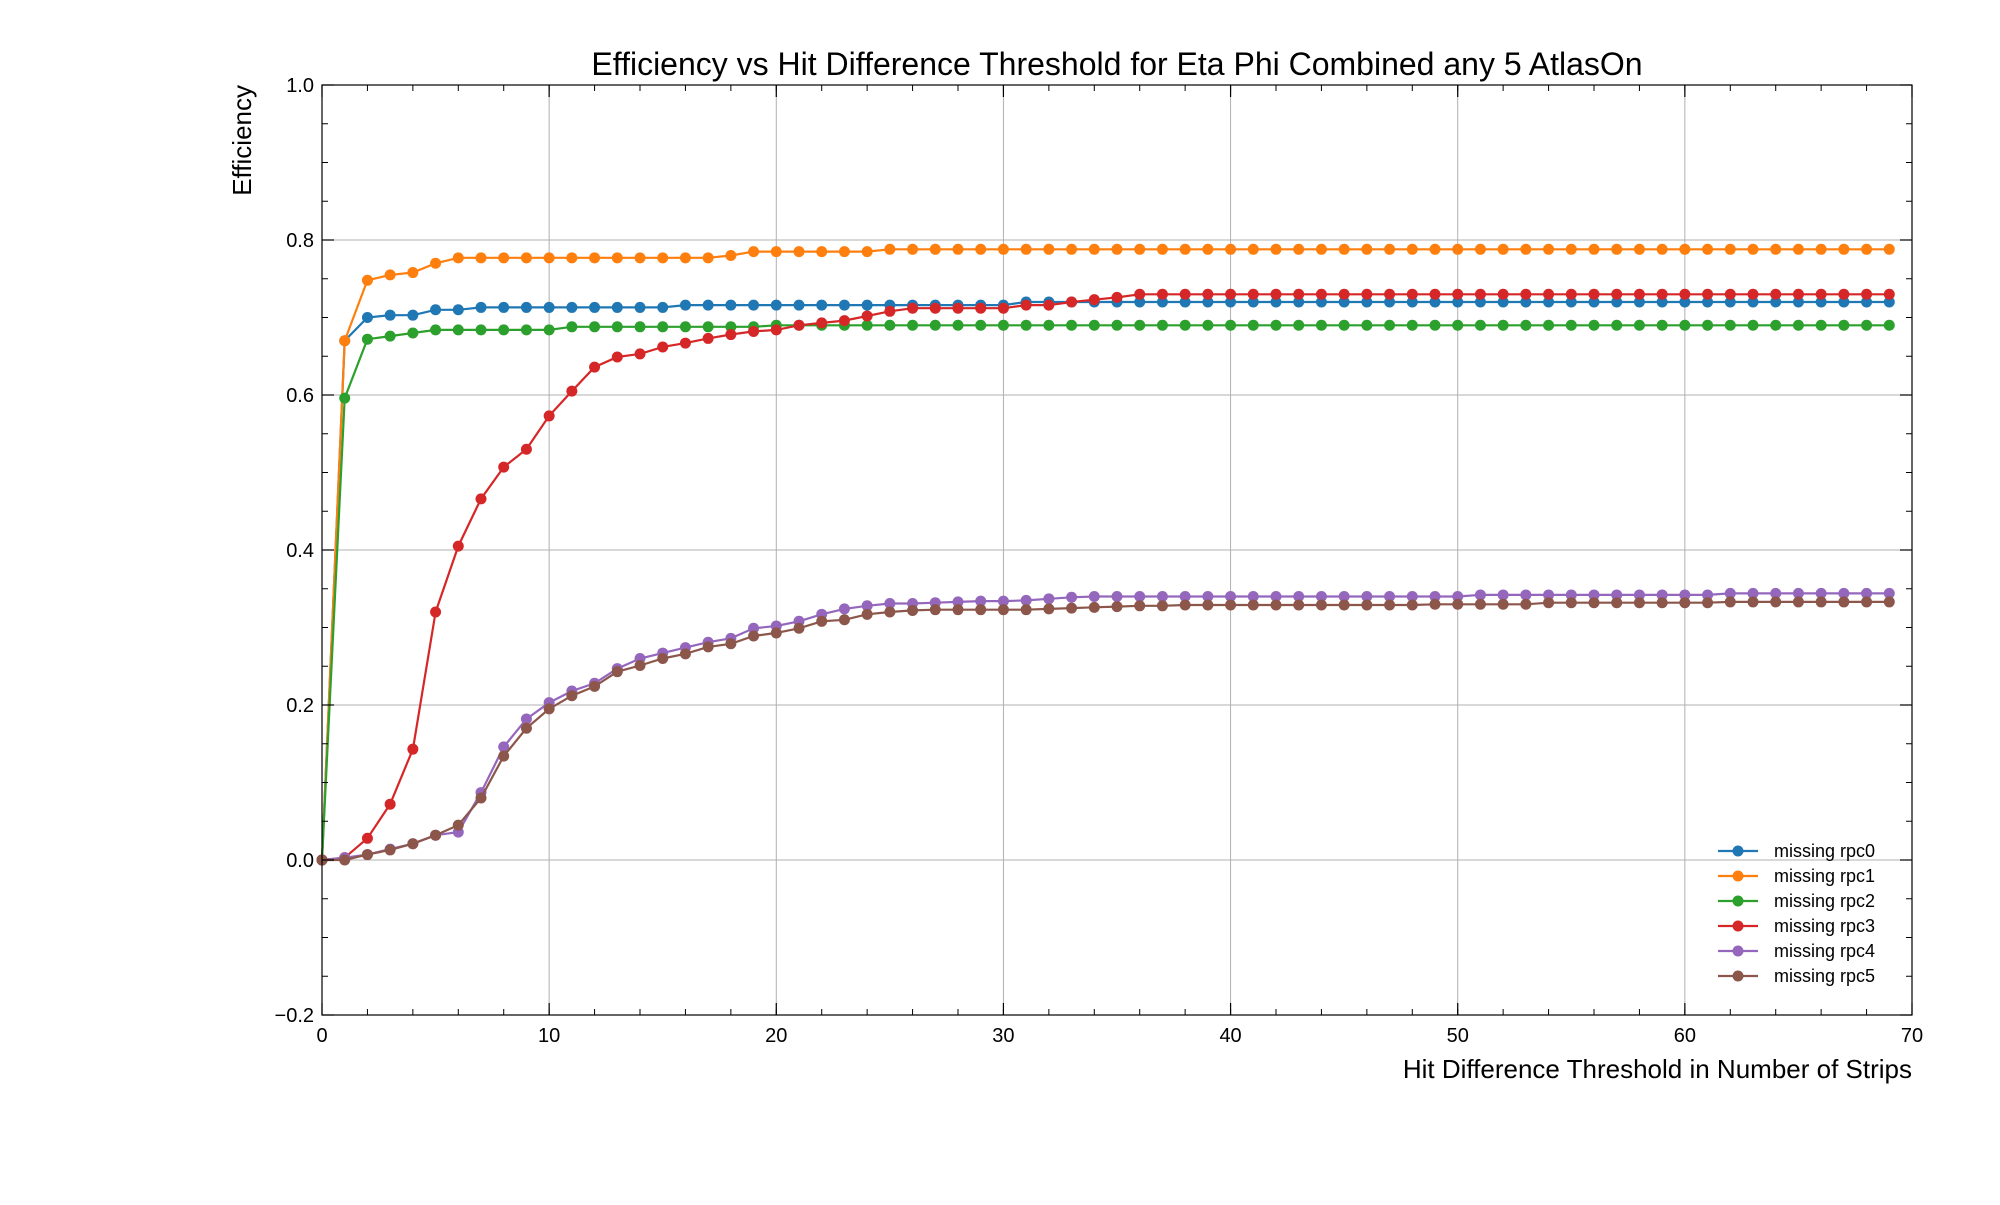 The width and height of the screenshot is (2000, 1205). I want to click on y-tick-label: 1.0, so click(300, 86).